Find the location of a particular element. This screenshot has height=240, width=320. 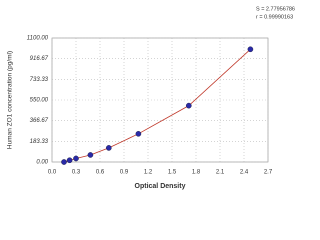

y-tick-label: 733.33 is located at coordinates (39, 80).